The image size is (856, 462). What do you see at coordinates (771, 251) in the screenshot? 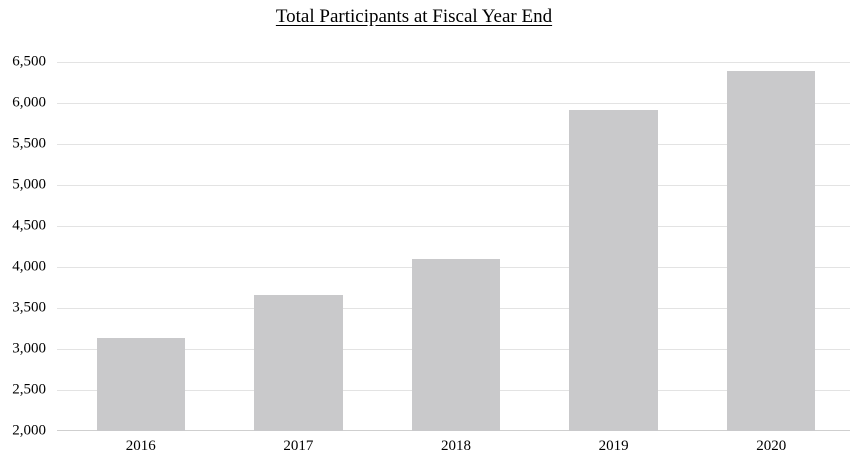
I see `bar-2020` at bounding box center [771, 251].